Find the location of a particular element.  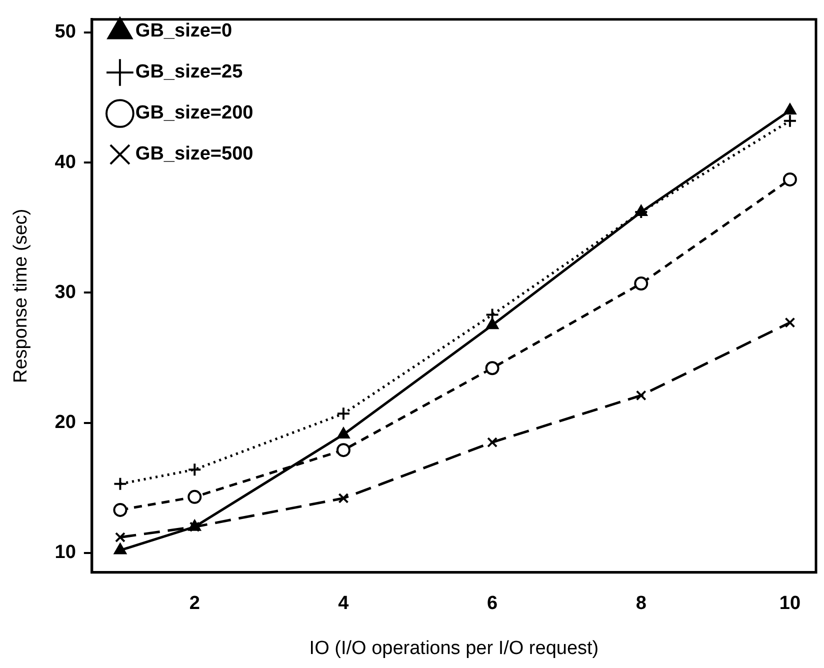

y-tick-label: 20 is located at coordinates (65, 422).